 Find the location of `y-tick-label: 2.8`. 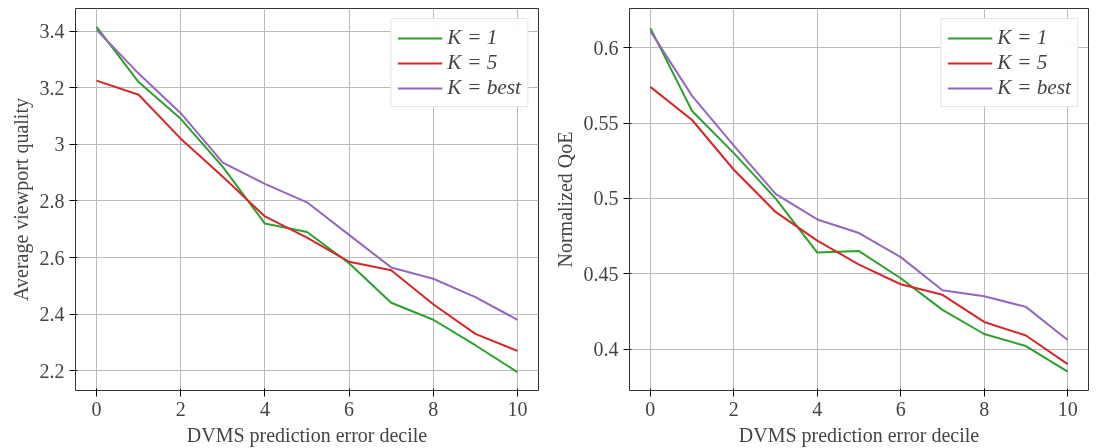

y-tick-label: 2.8 is located at coordinates (52, 200).